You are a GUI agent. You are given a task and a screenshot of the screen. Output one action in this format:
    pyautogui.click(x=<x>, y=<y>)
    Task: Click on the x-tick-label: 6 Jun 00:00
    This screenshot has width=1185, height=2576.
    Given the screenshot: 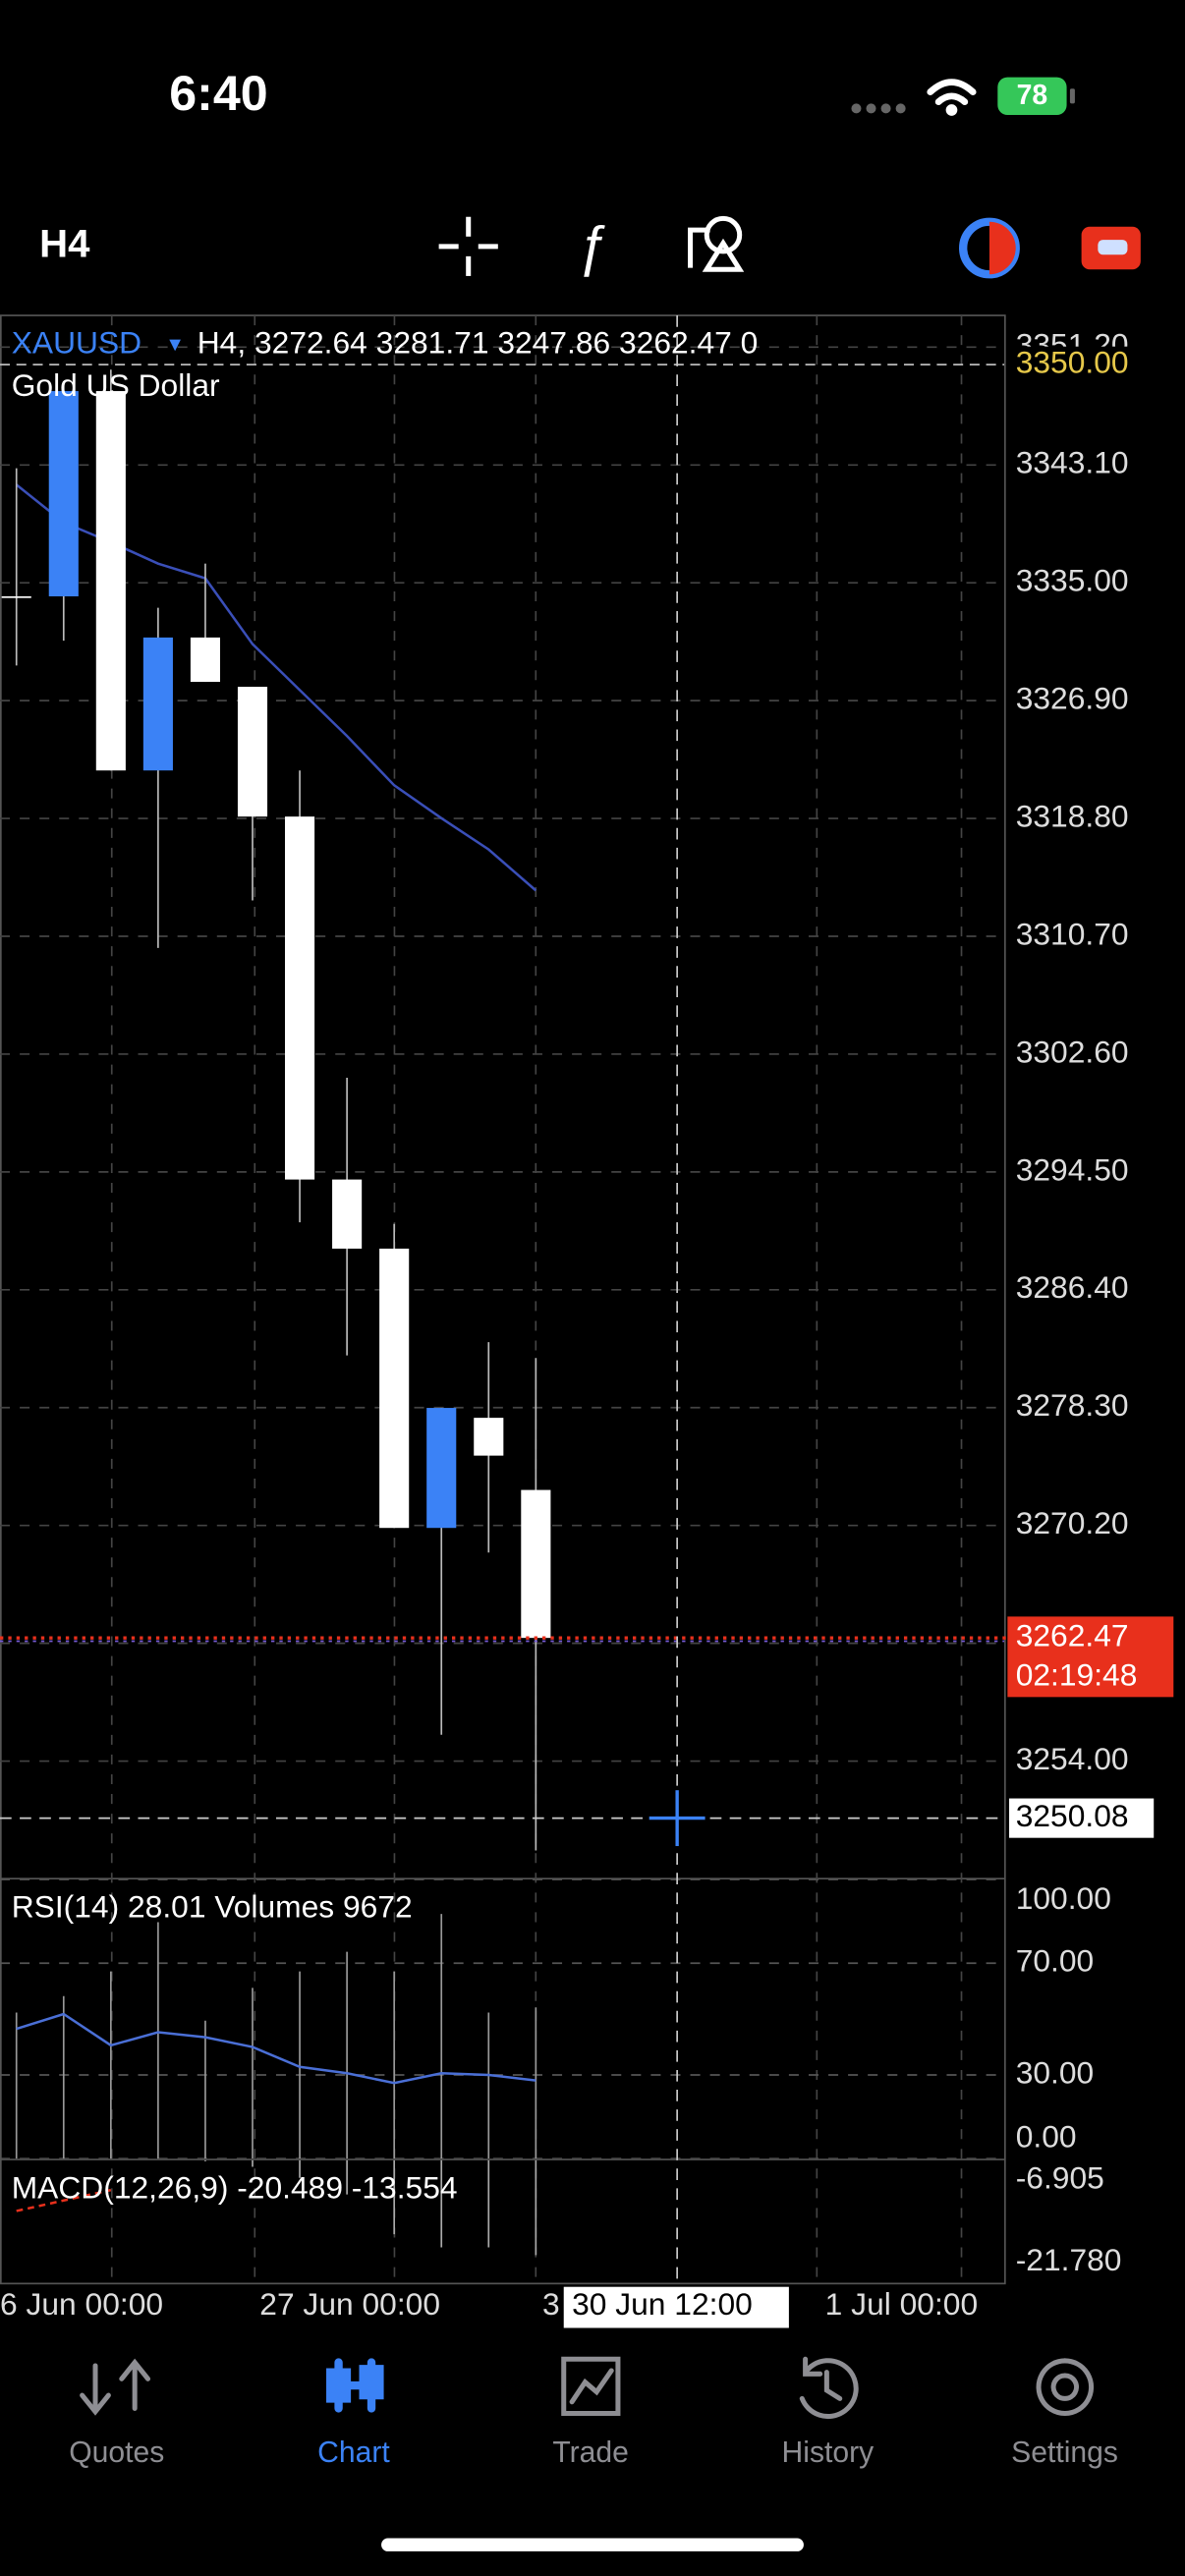 What is the action you would take?
    pyautogui.click(x=82, y=2304)
    